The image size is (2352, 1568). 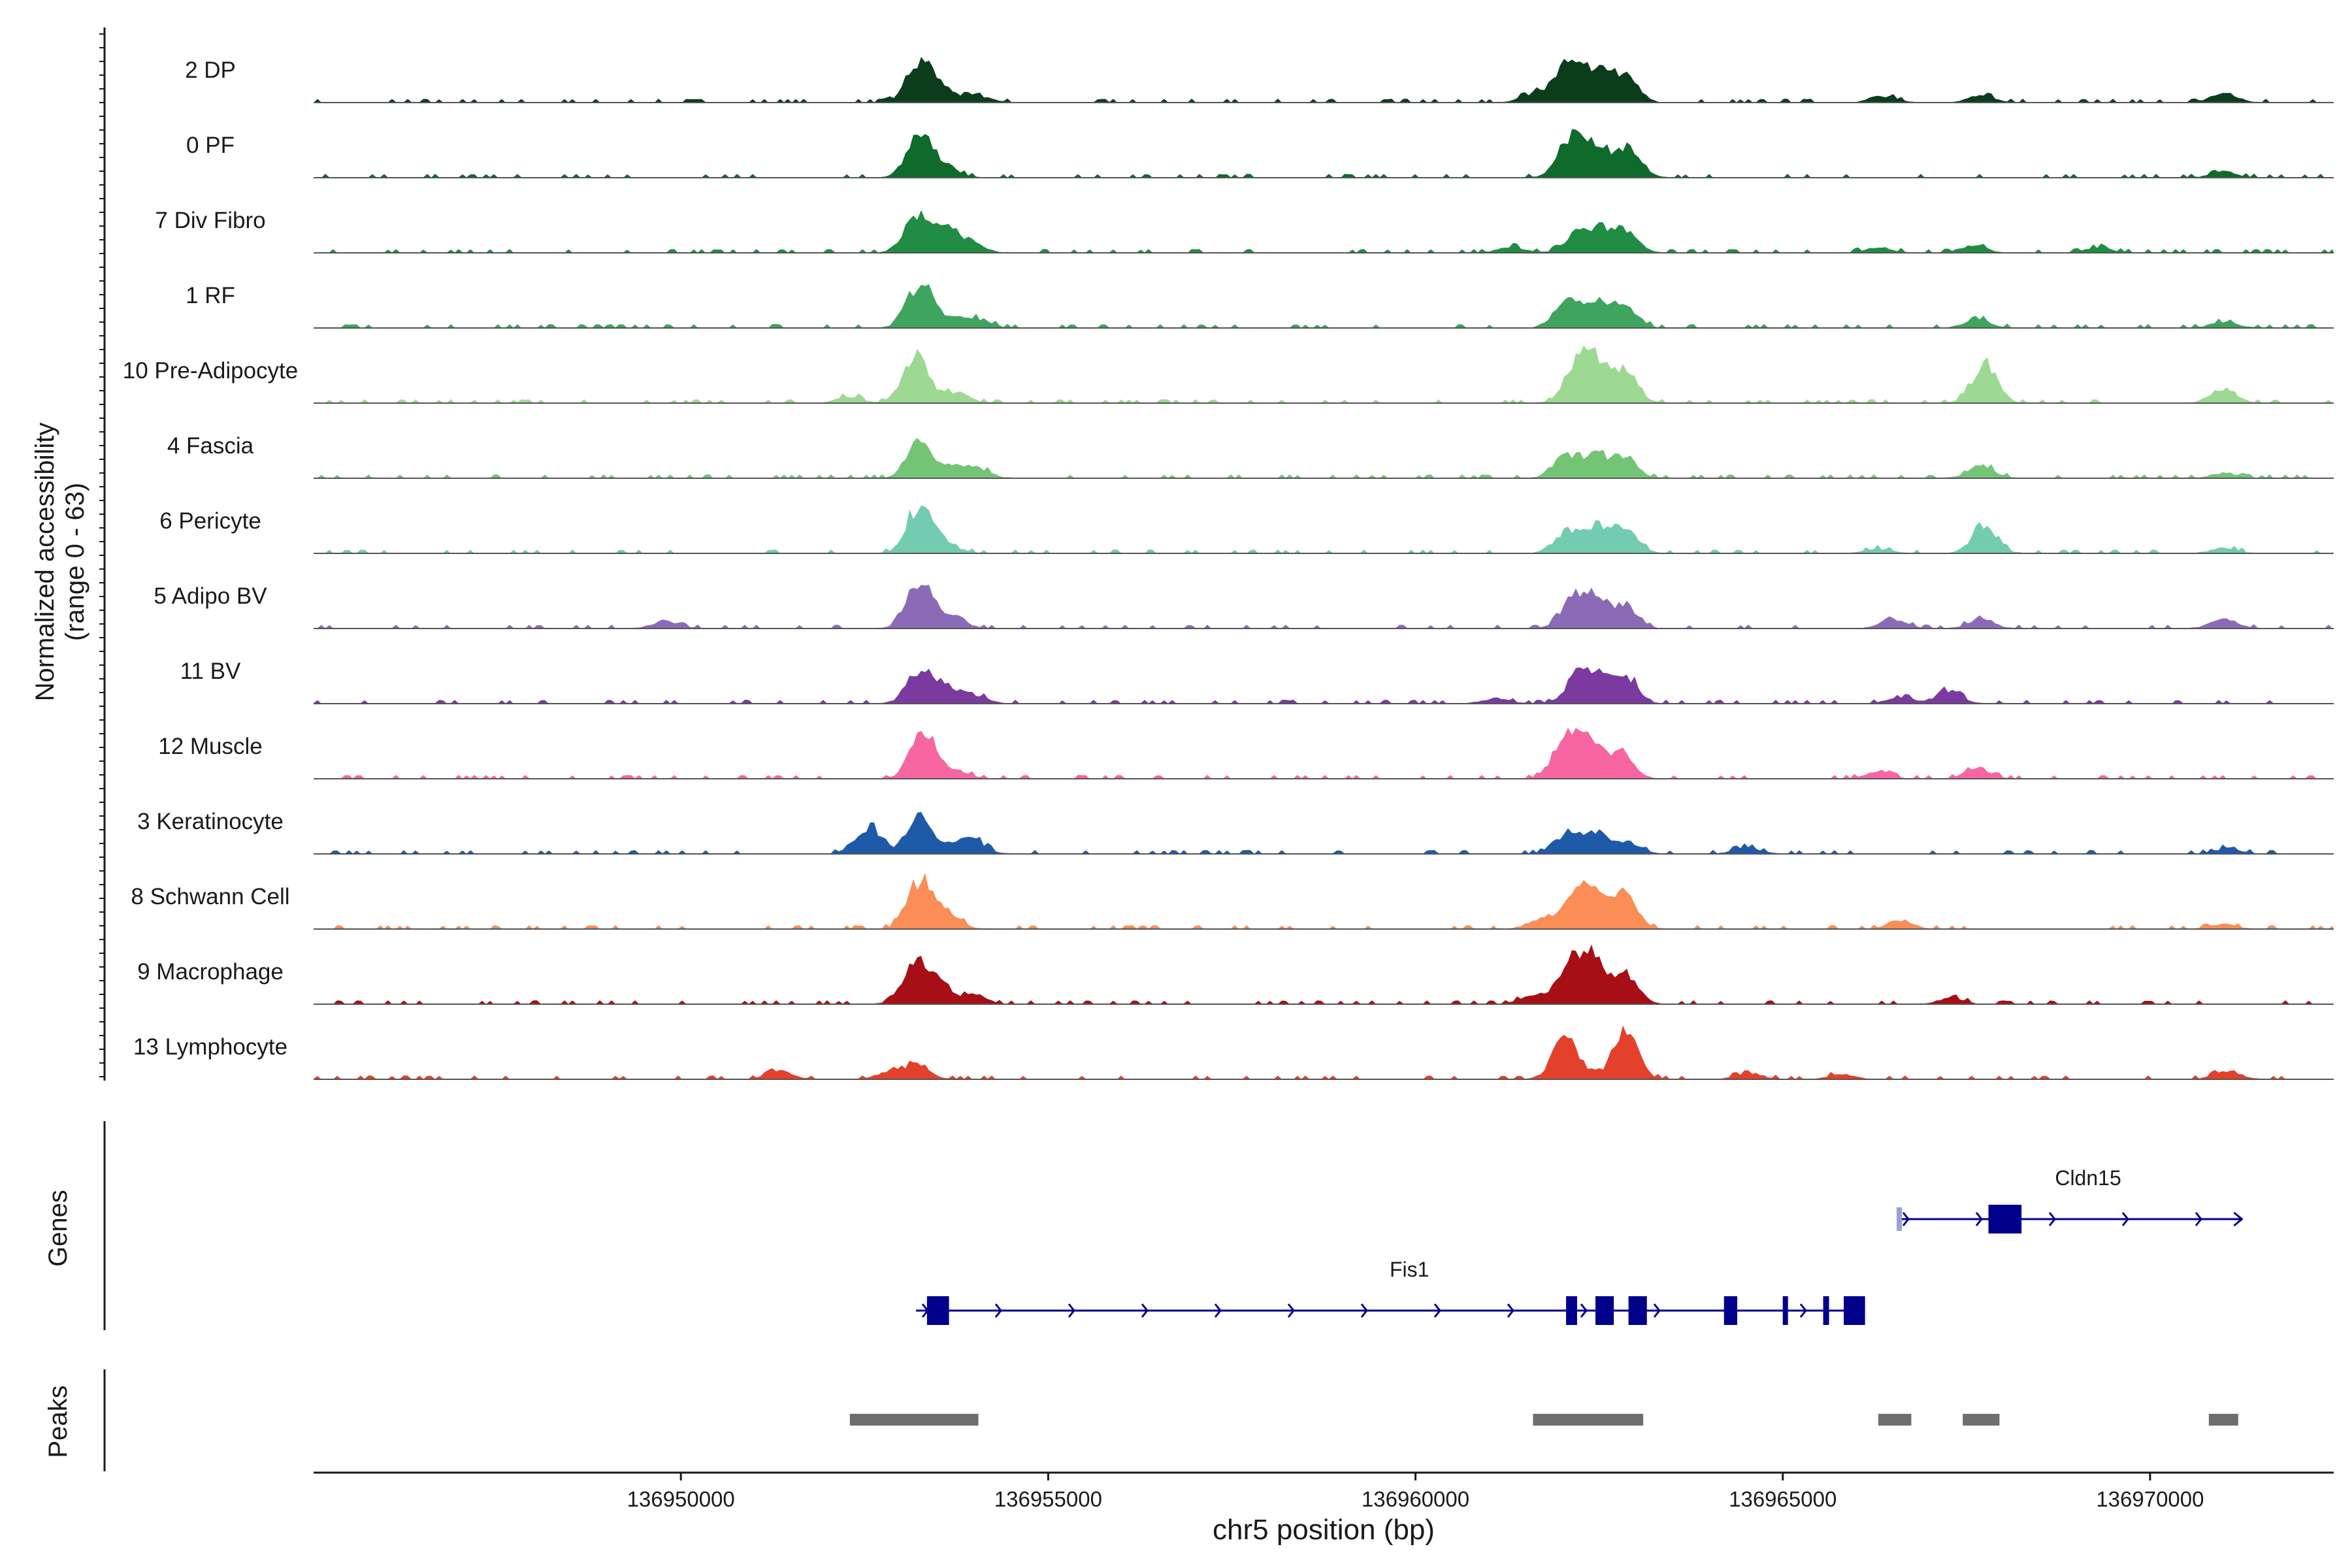 I want to click on track: 1 RF, so click(x=1260, y=306).